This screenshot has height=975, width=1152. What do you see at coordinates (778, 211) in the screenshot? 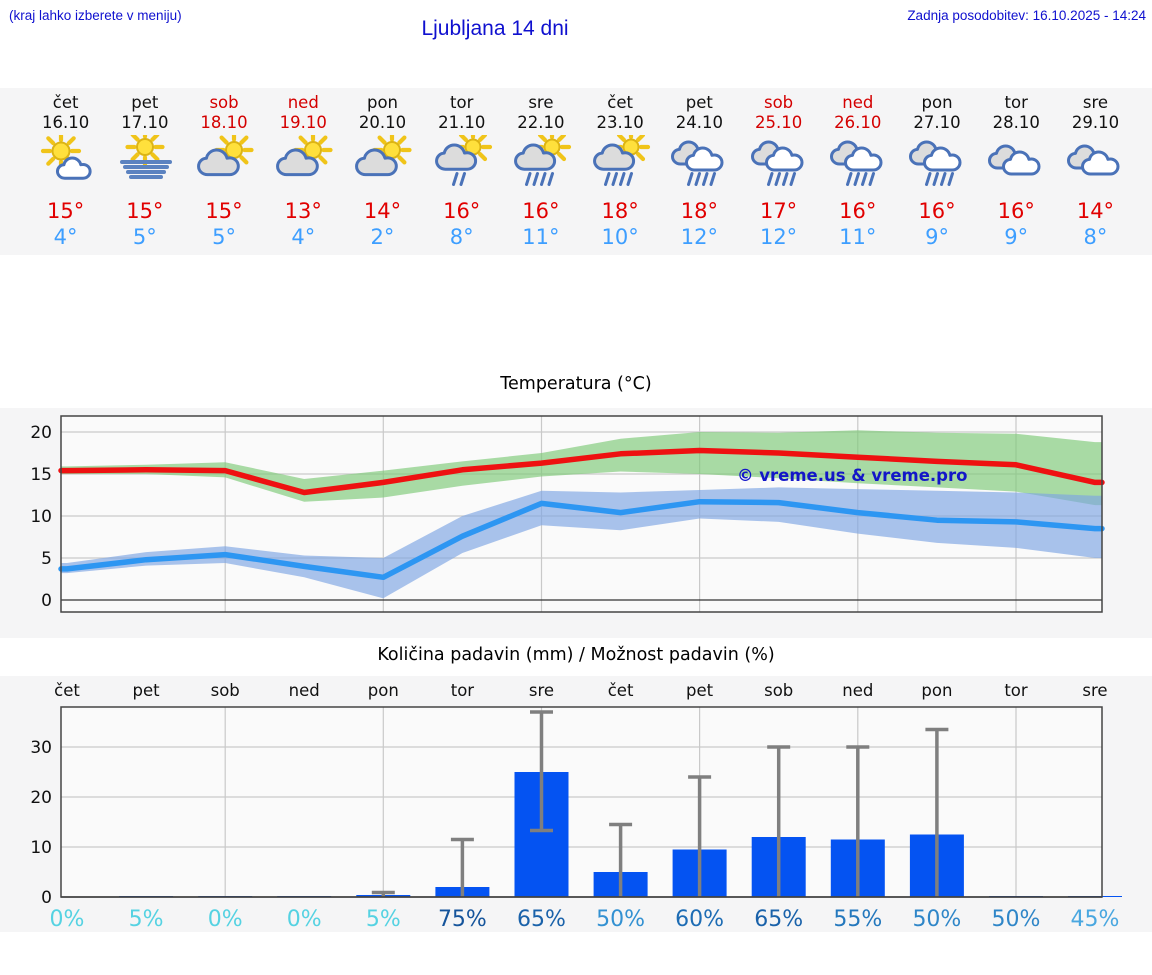
I see `day-max-temperature: 17°` at bounding box center [778, 211].